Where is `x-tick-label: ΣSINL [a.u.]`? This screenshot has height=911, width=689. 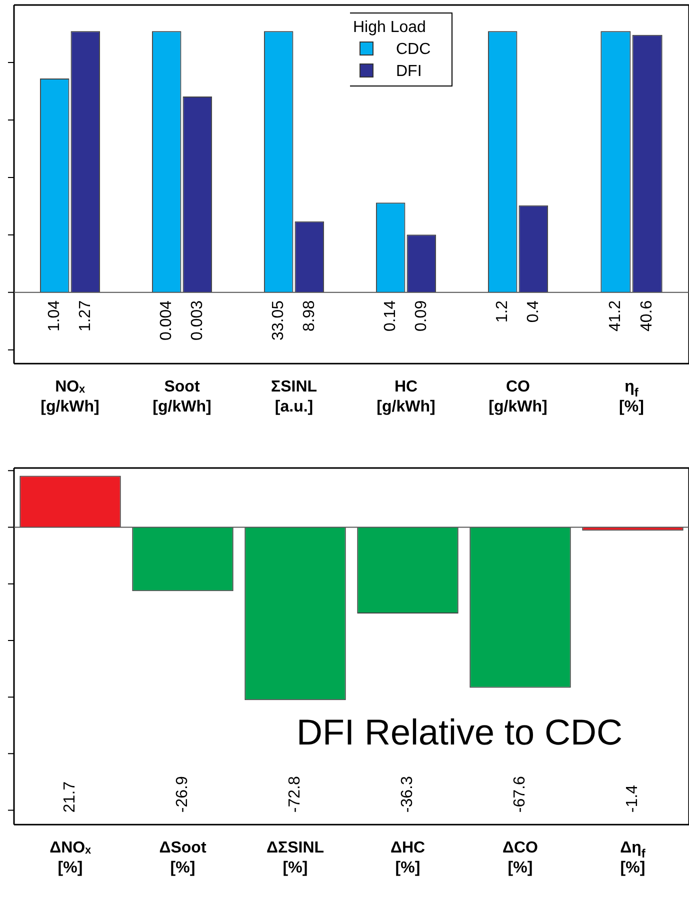
x-tick-label: ΣSINL [a.u.] is located at coordinates (294, 397).